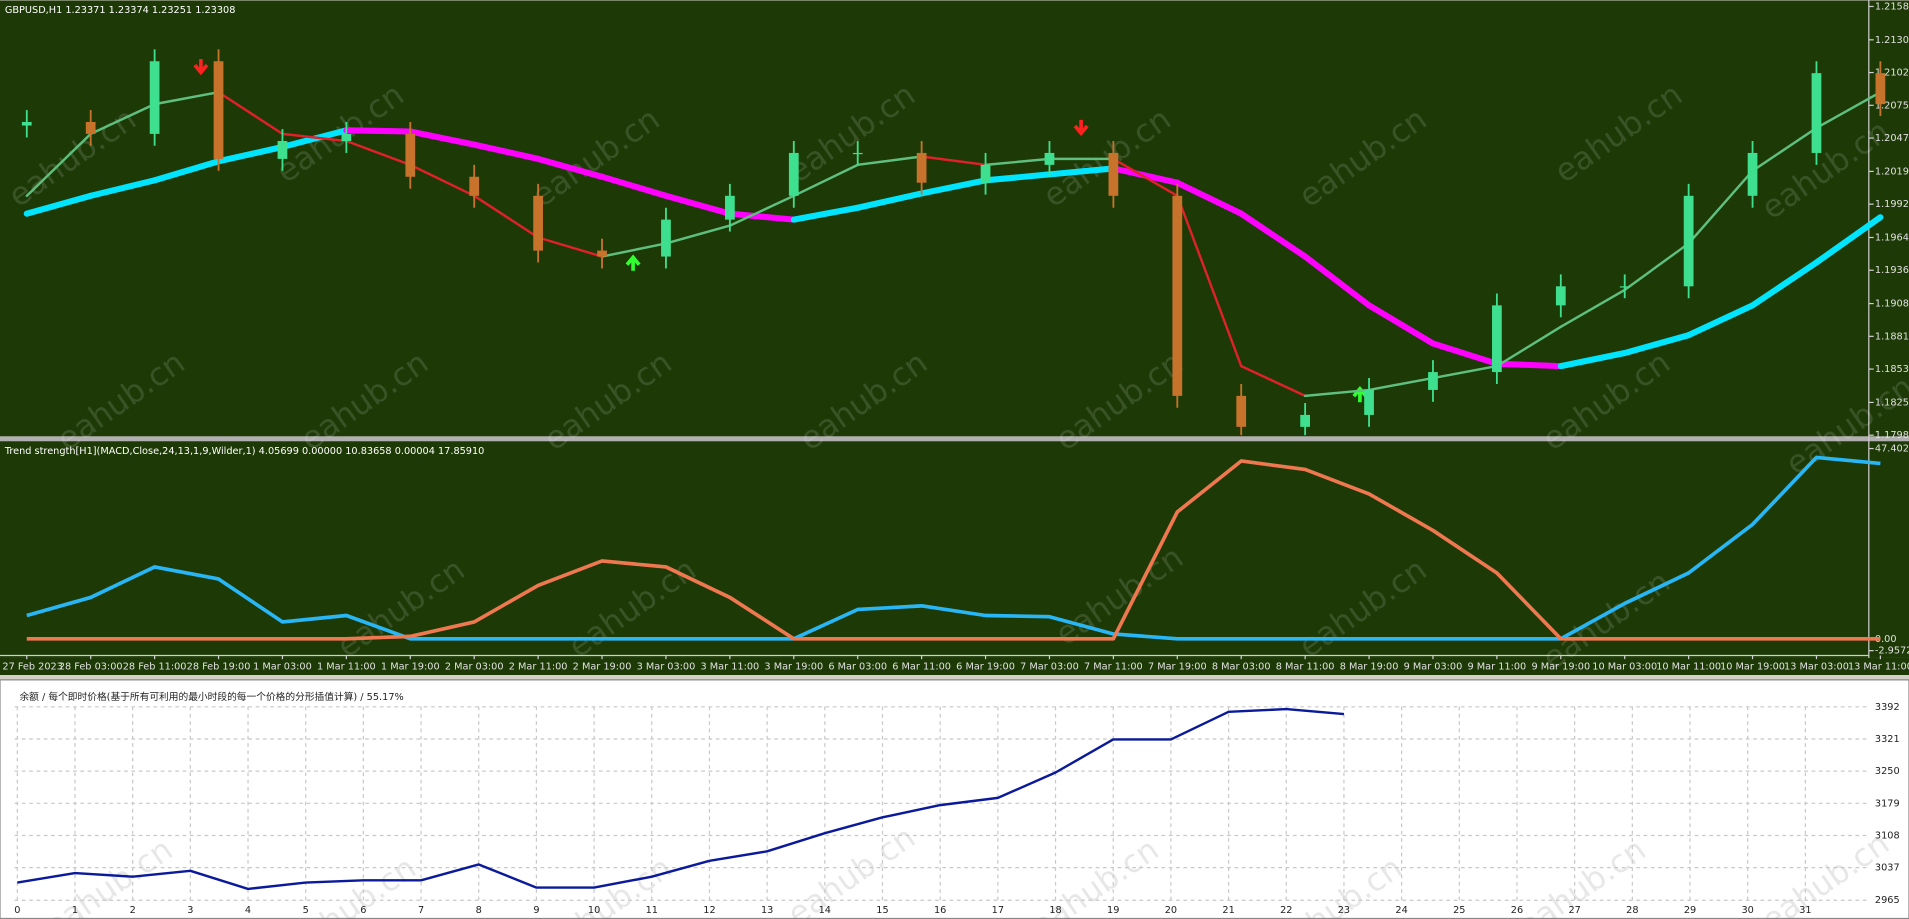 Image resolution: width=1909 pixels, height=919 pixels. Describe the element at coordinates (1887, 771) in the screenshot. I see `y-tick-label: 3250` at that location.